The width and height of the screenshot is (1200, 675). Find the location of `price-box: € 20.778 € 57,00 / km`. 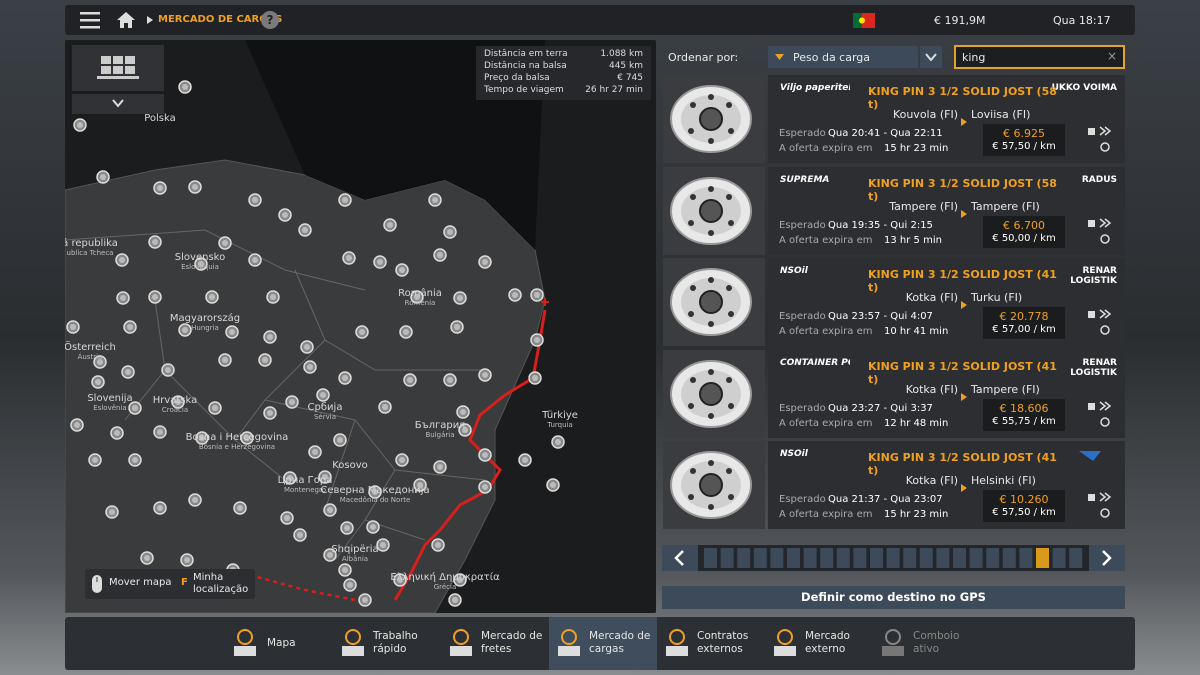

price-box: € 20.778 € 57,00 / km is located at coordinates (1024, 323).